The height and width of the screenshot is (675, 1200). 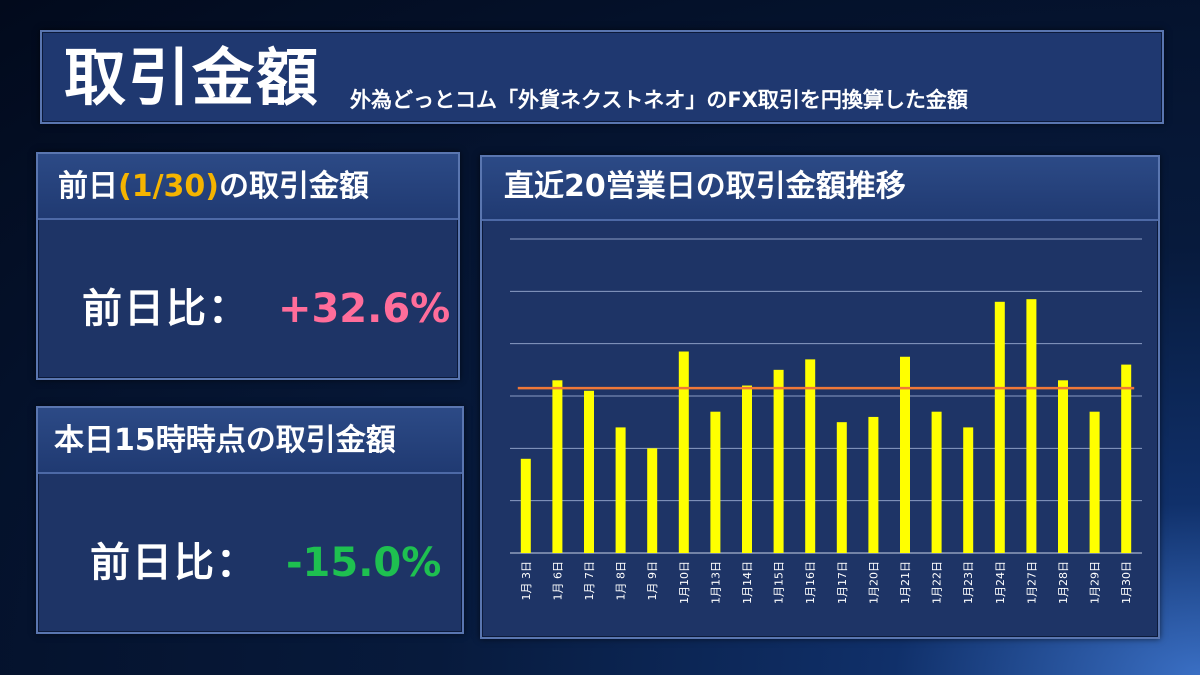 I want to click on today-label: 前日比：, so click(x=174, y=563).